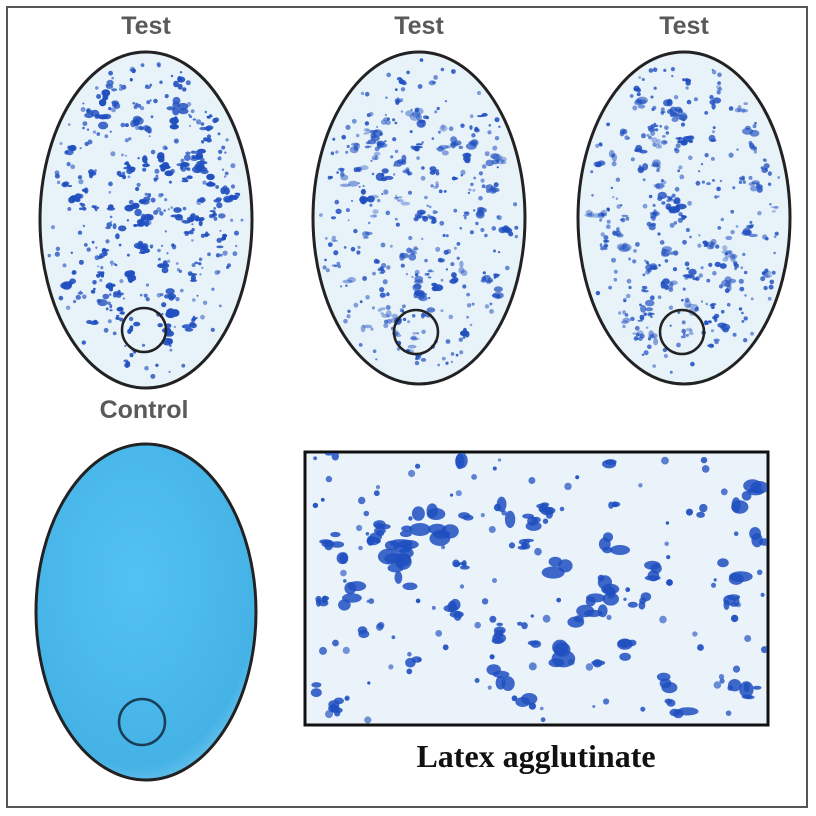 This screenshot has height=816, width=816. I want to click on control-label: Control, so click(144, 410).